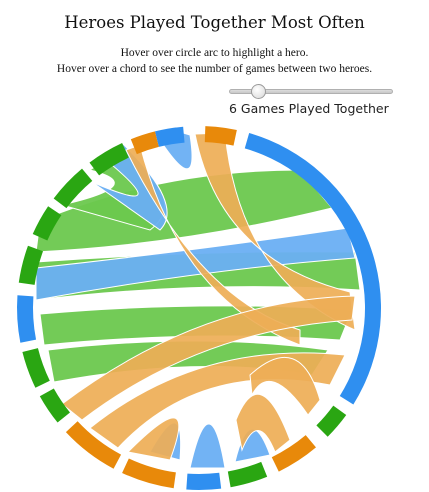  I want to click on slider-thumb, so click(258, 91).